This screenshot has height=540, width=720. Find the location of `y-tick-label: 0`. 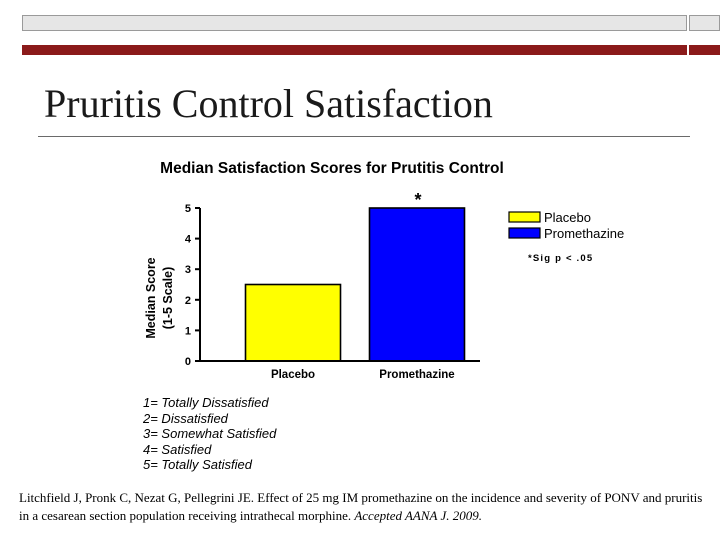

y-tick-label: 0 is located at coordinates (188, 362).